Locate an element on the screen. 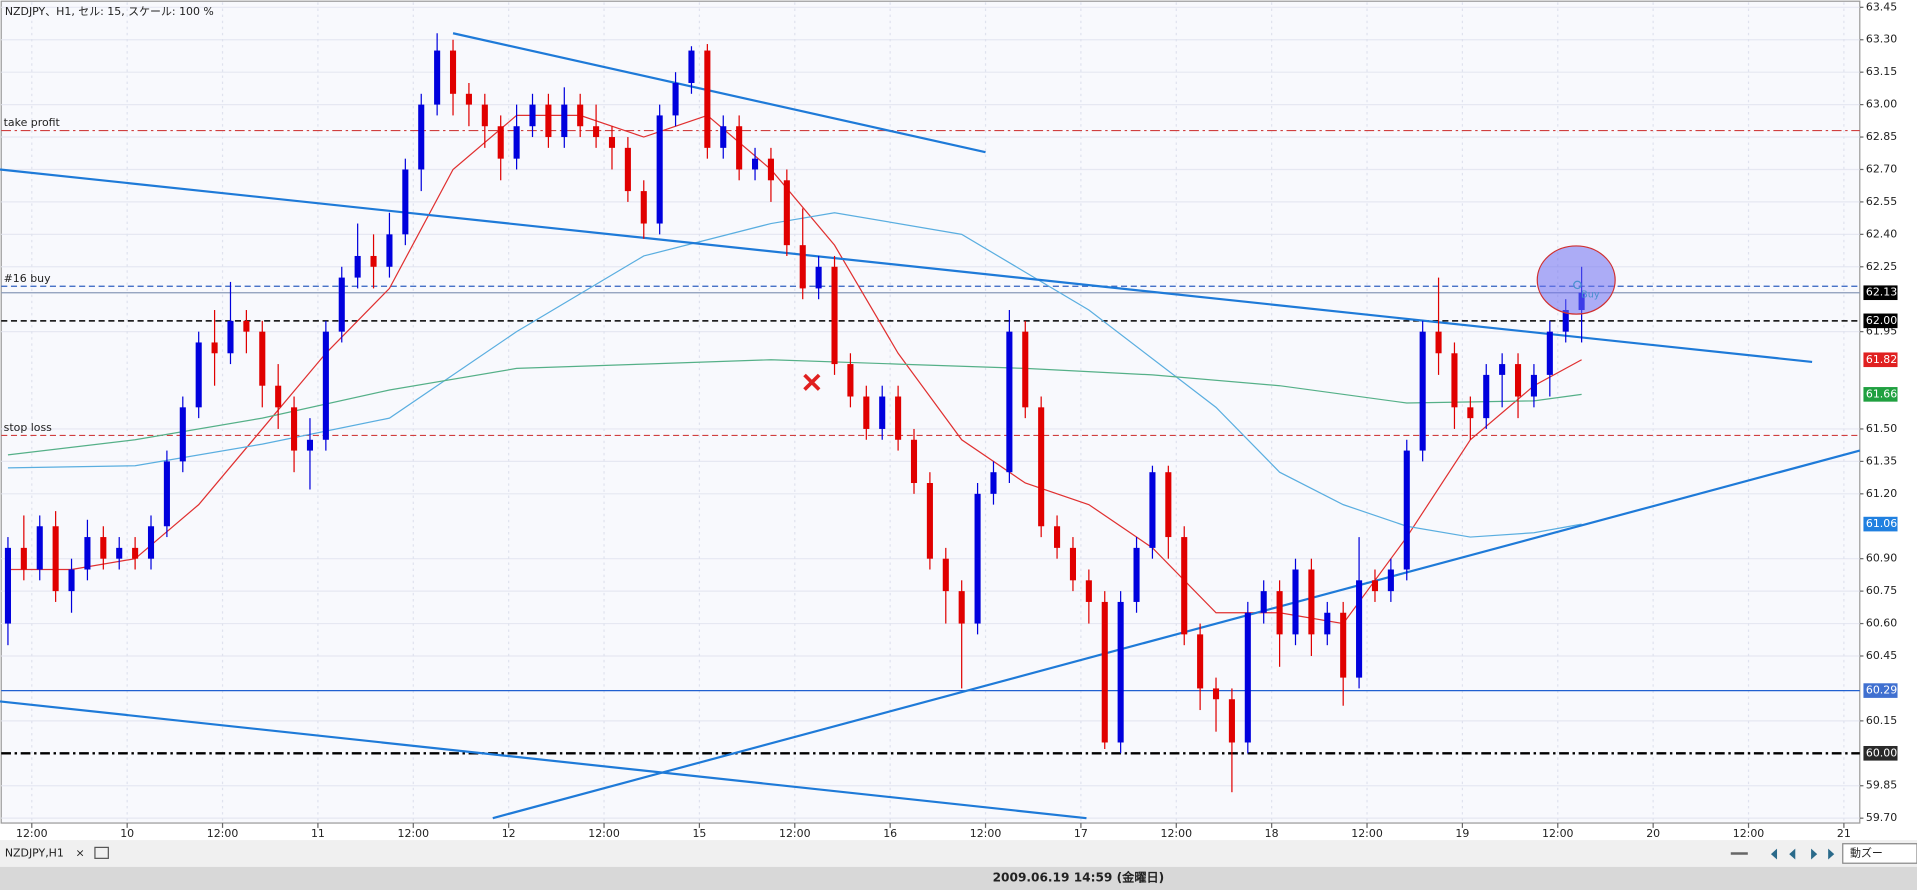 Image resolution: width=1917 pixels, height=890 pixels. y-tick-label: 62.25 is located at coordinates (1881, 266).